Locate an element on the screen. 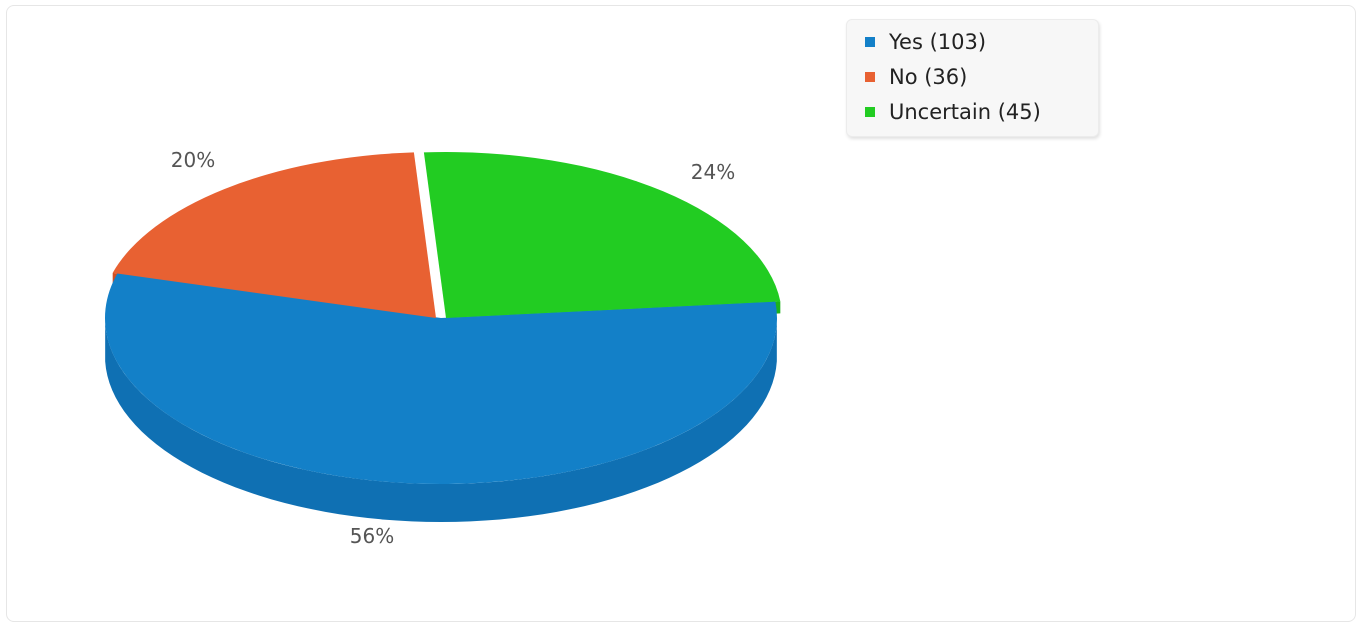 The image size is (1363, 623). pie-label-no: 20% is located at coordinates (193, 160).